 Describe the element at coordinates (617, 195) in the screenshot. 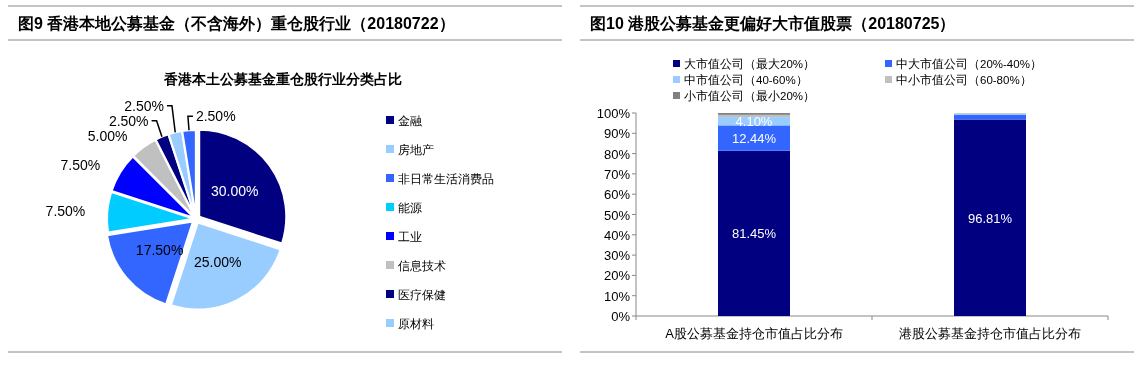

I see `y-tick-label: 60%` at that location.